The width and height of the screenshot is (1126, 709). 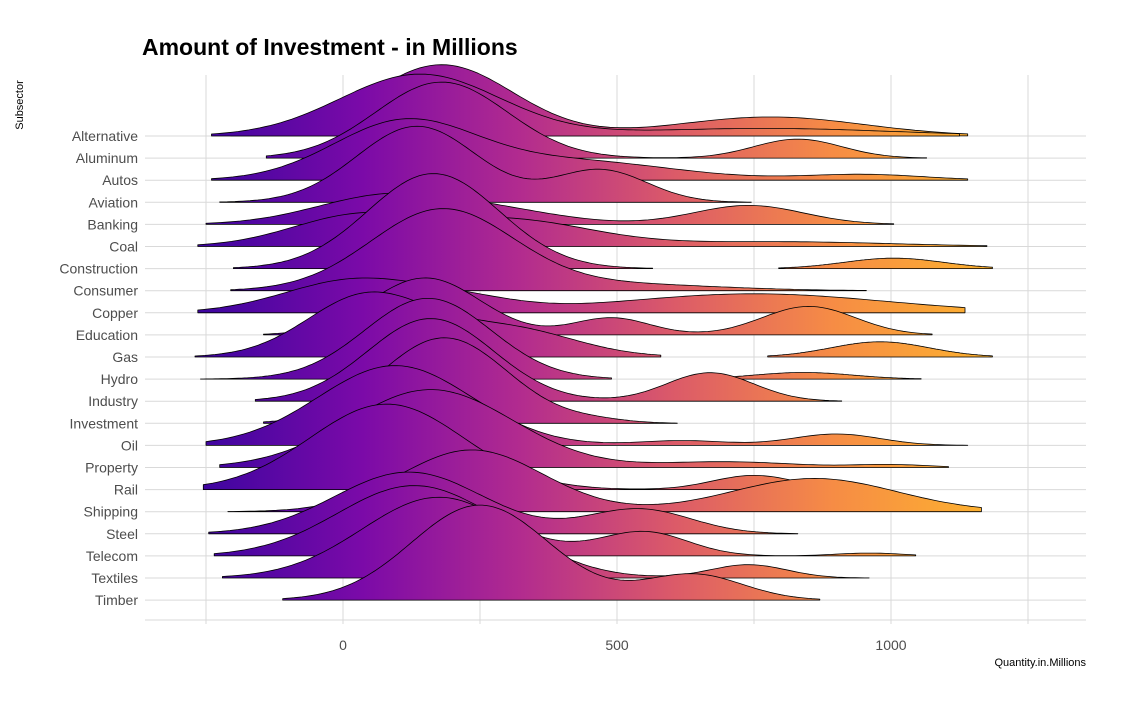 What do you see at coordinates (125, 357) in the screenshot?
I see `y-tick-label: Gas` at bounding box center [125, 357].